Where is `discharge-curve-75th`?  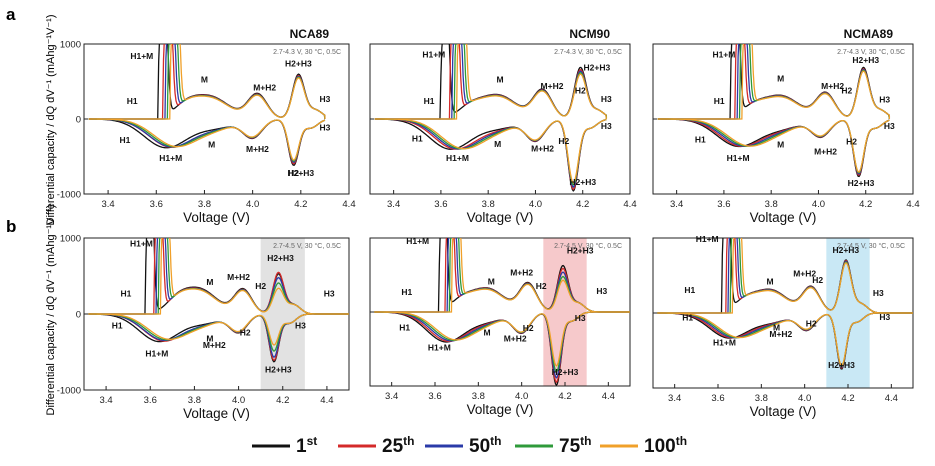
discharge-curve-75th is located at coordinates (490, 152).